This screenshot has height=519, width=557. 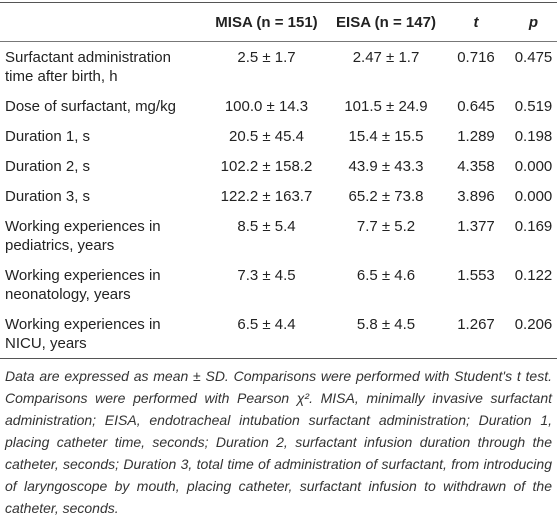 What do you see at coordinates (101, 22) in the screenshot?
I see `header-cell` at bounding box center [101, 22].